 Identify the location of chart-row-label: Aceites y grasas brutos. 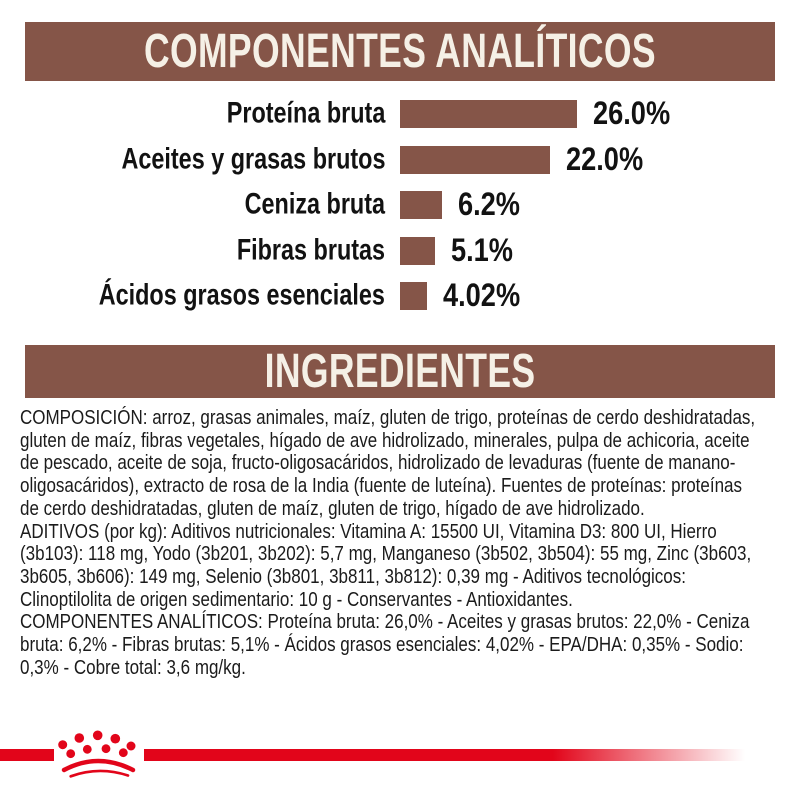
(252, 159).